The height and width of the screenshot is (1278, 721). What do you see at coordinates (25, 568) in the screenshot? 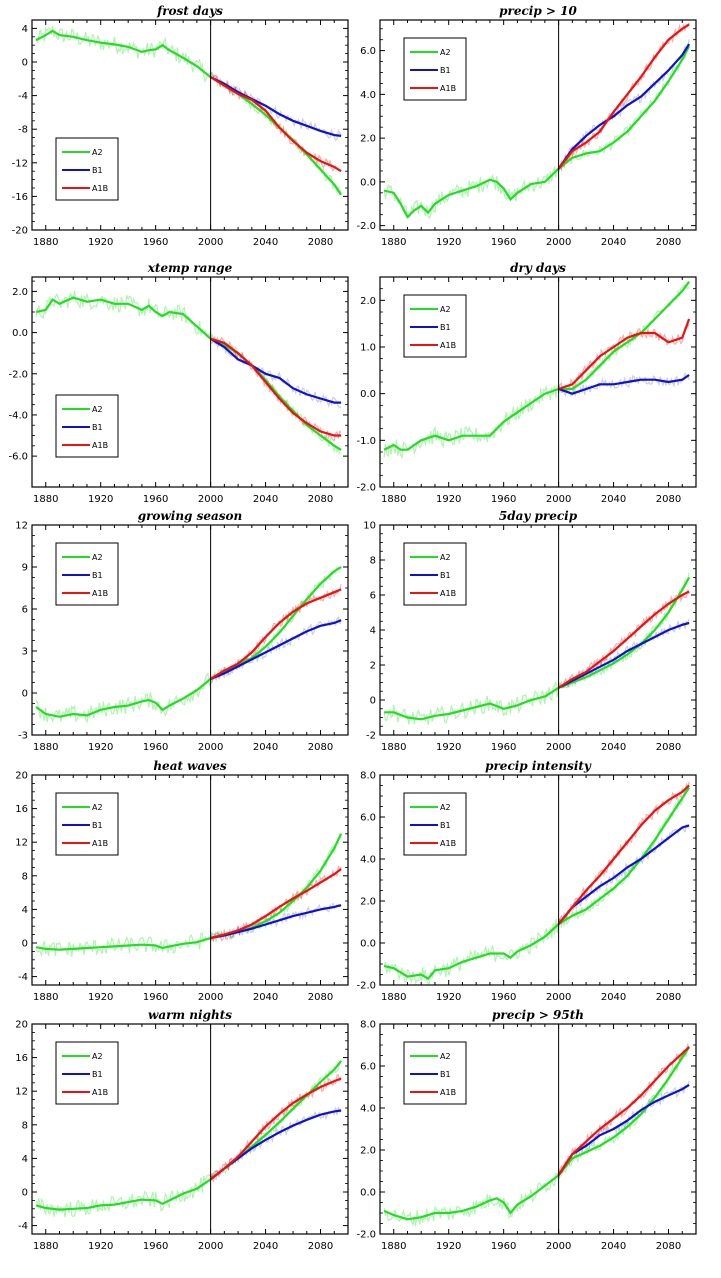
I see `y-tick-label: 9` at bounding box center [25, 568].